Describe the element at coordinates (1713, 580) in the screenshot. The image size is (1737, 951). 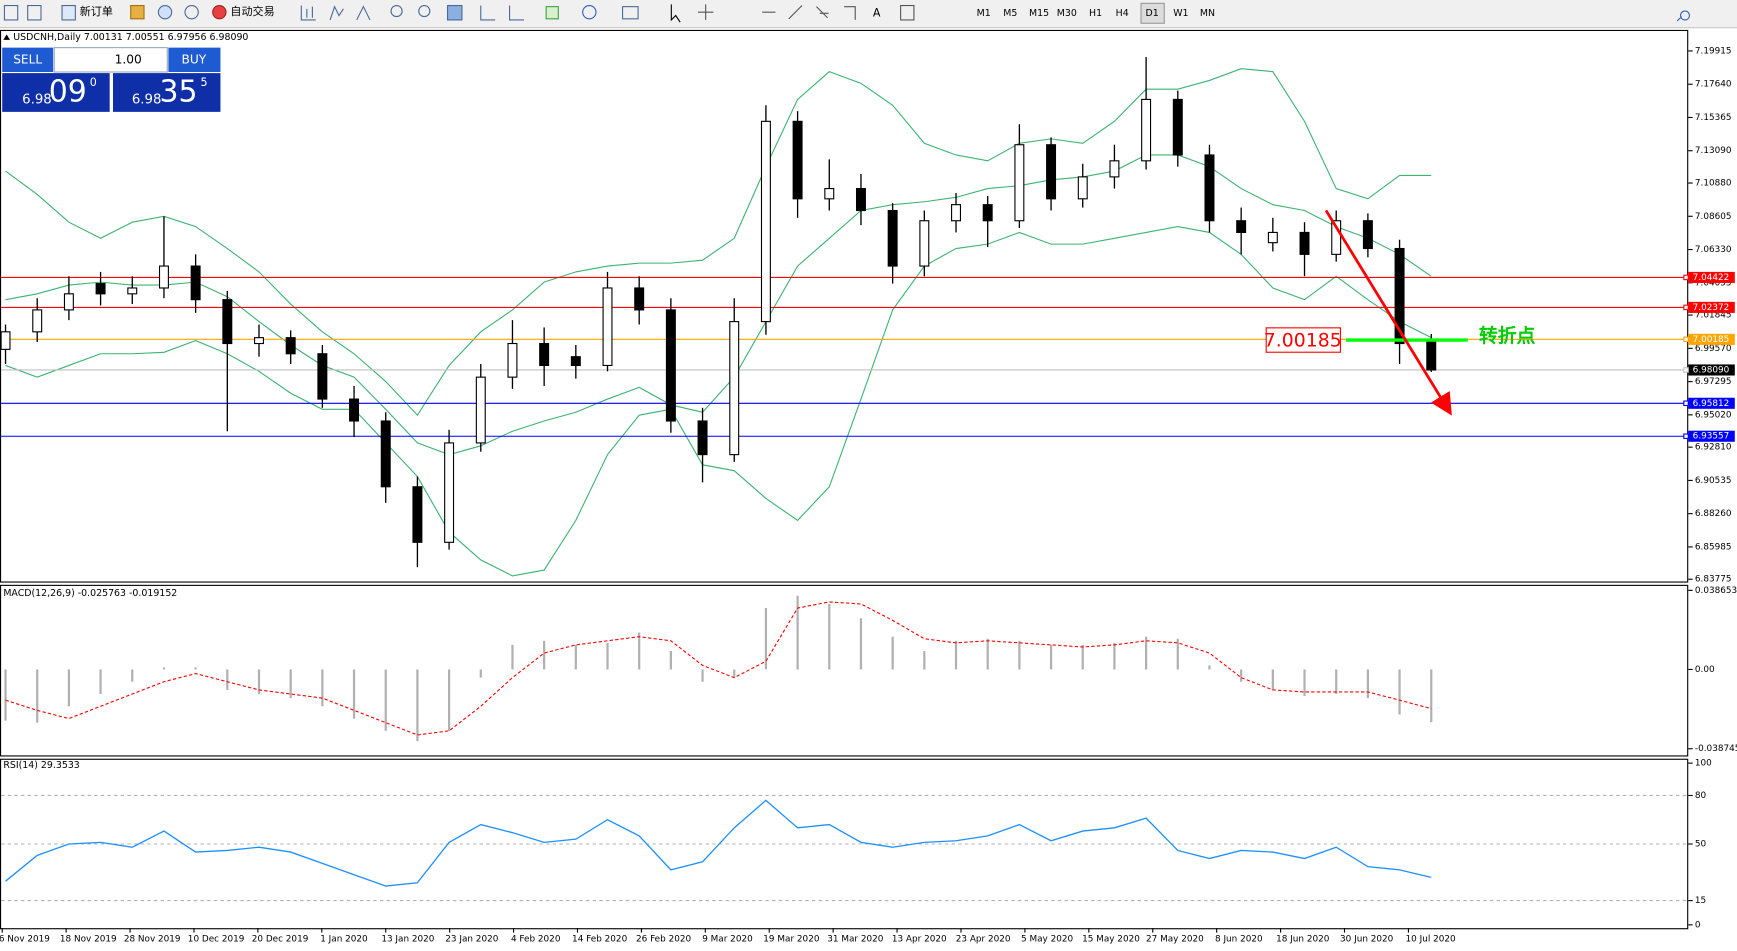
I see `y-tick-label: 6.83775` at that location.